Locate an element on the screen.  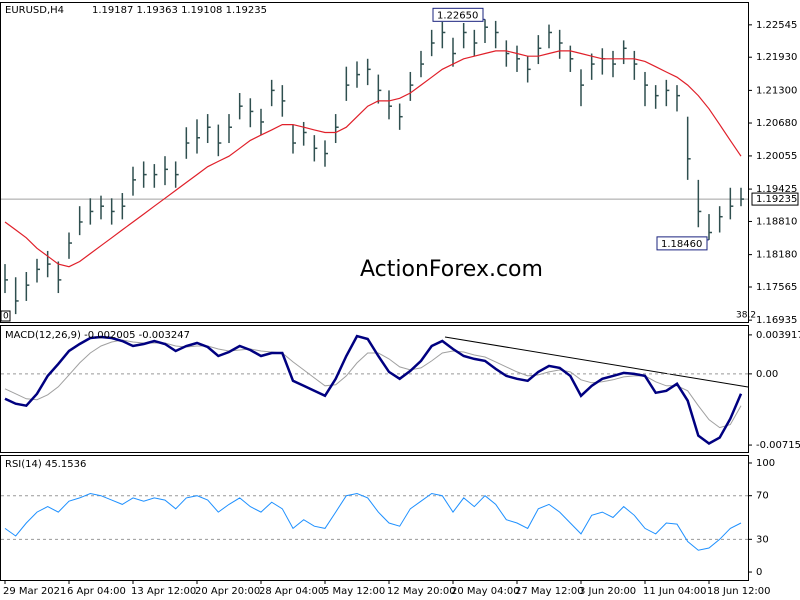
x-tick-label: 29 Mar 2021 is located at coordinates (34, 591).